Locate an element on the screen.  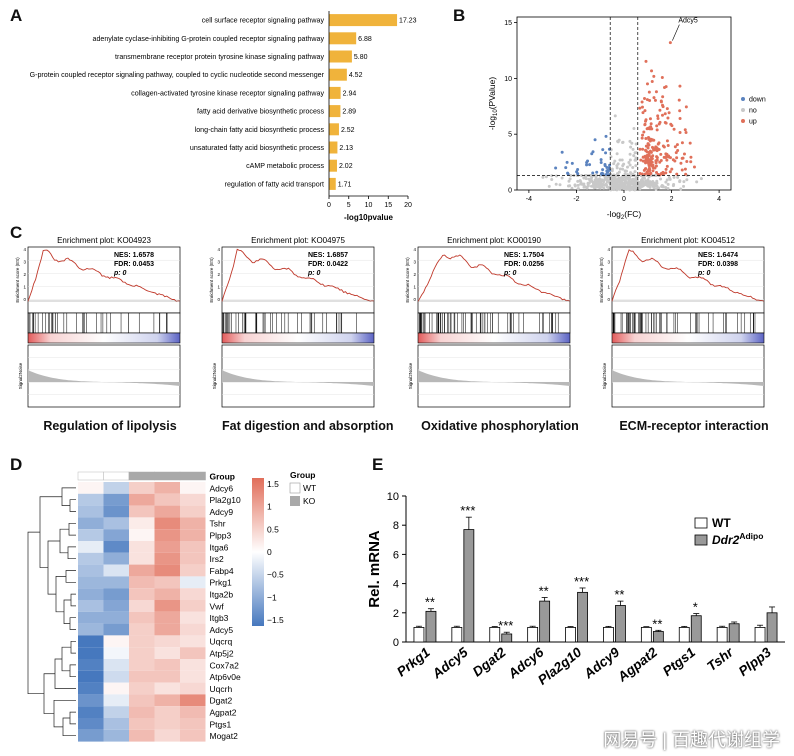
rank-color-bar is located at coordinates (104, 338).